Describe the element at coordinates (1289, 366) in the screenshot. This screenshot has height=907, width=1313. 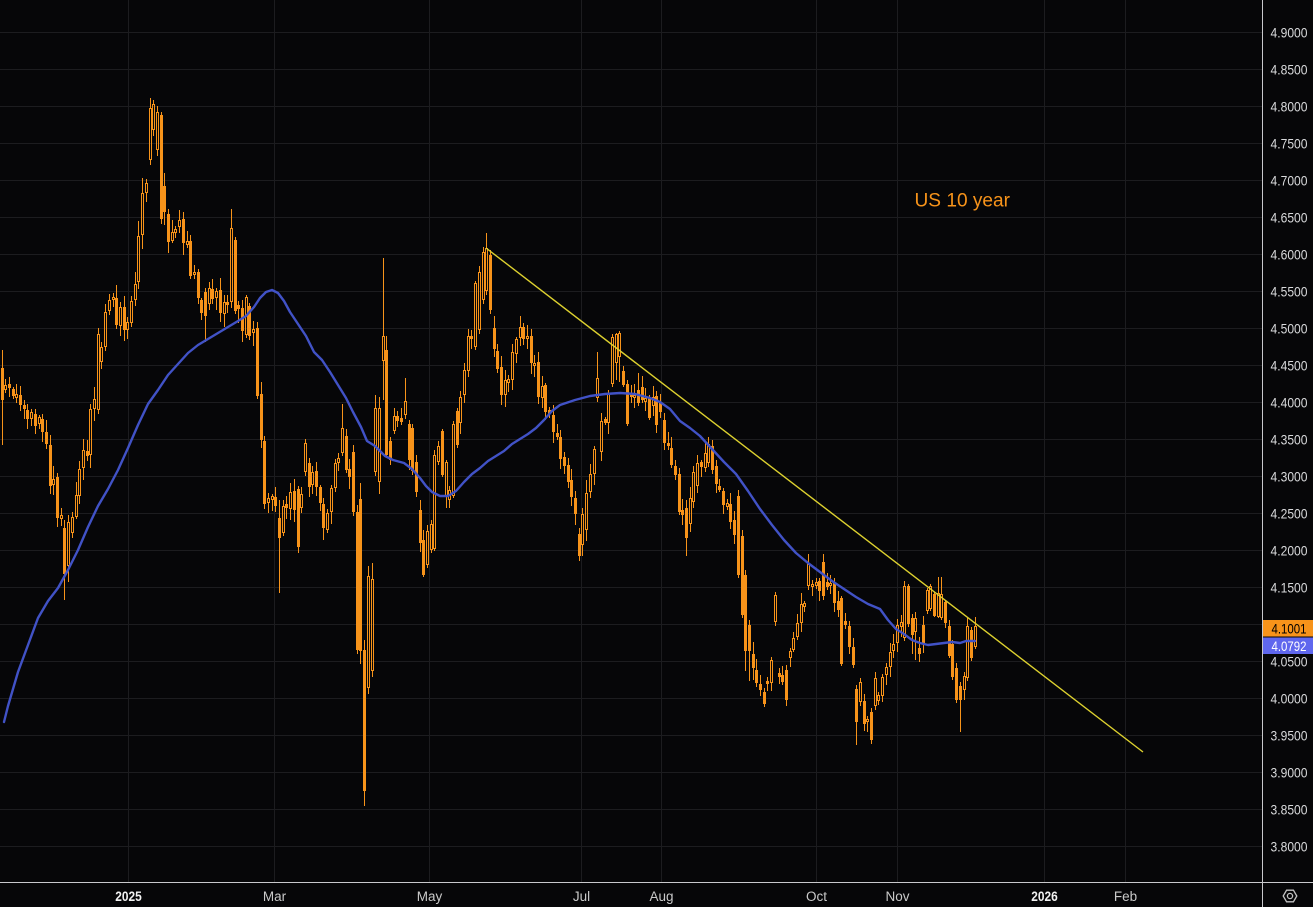
I see `svg-text: 4.4500` at that location.